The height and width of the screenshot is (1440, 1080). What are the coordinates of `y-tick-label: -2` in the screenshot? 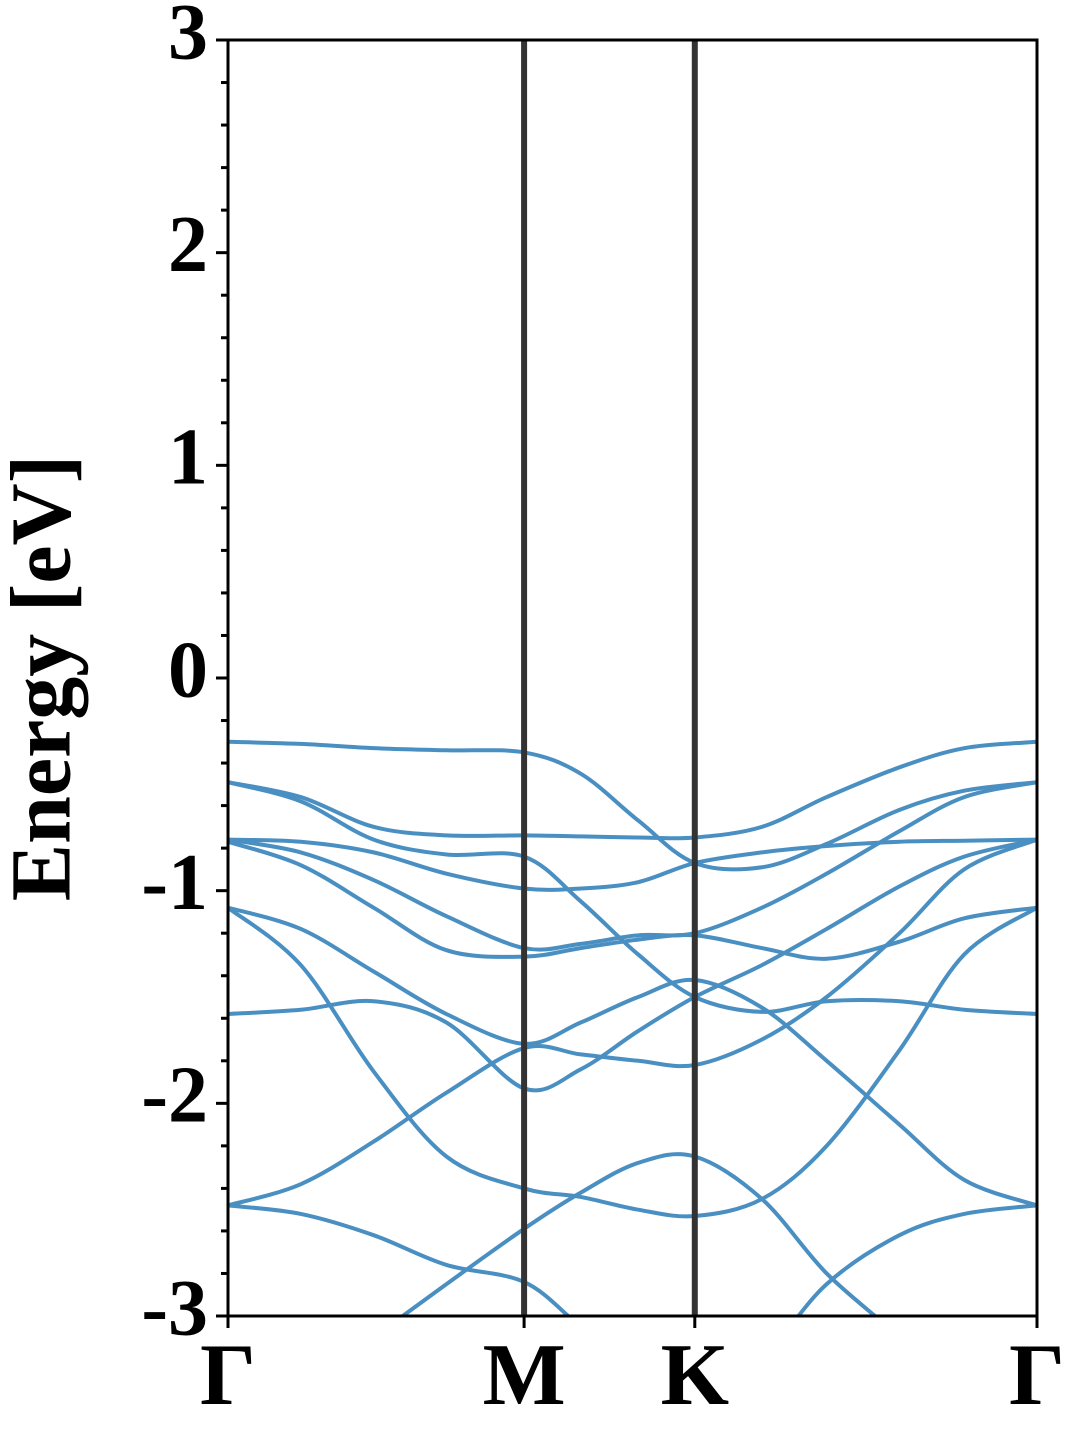 It's located at (174, 1096).